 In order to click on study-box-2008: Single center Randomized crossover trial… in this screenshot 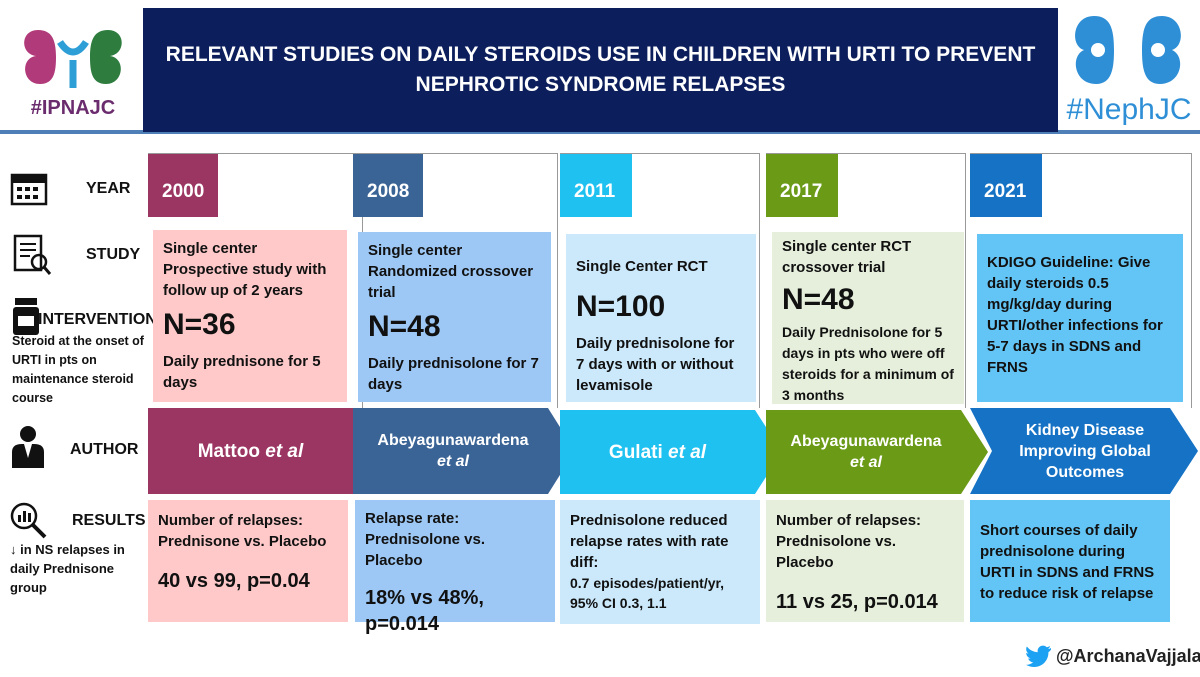, I will do `click(454, 317)`.